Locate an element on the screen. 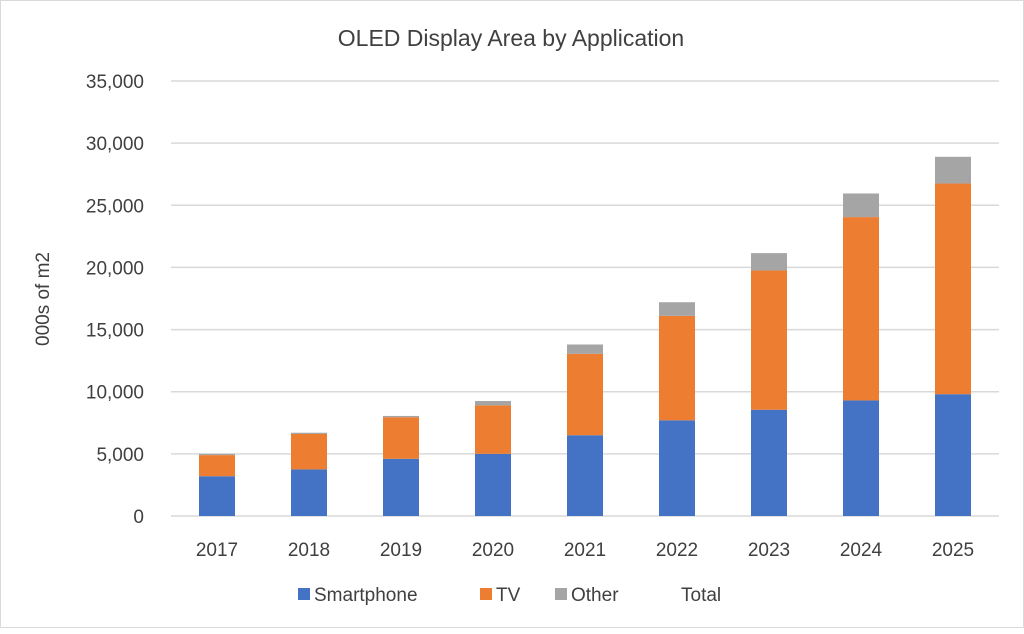  bar-smartphone-2023 is located at coordinates (769, 462).